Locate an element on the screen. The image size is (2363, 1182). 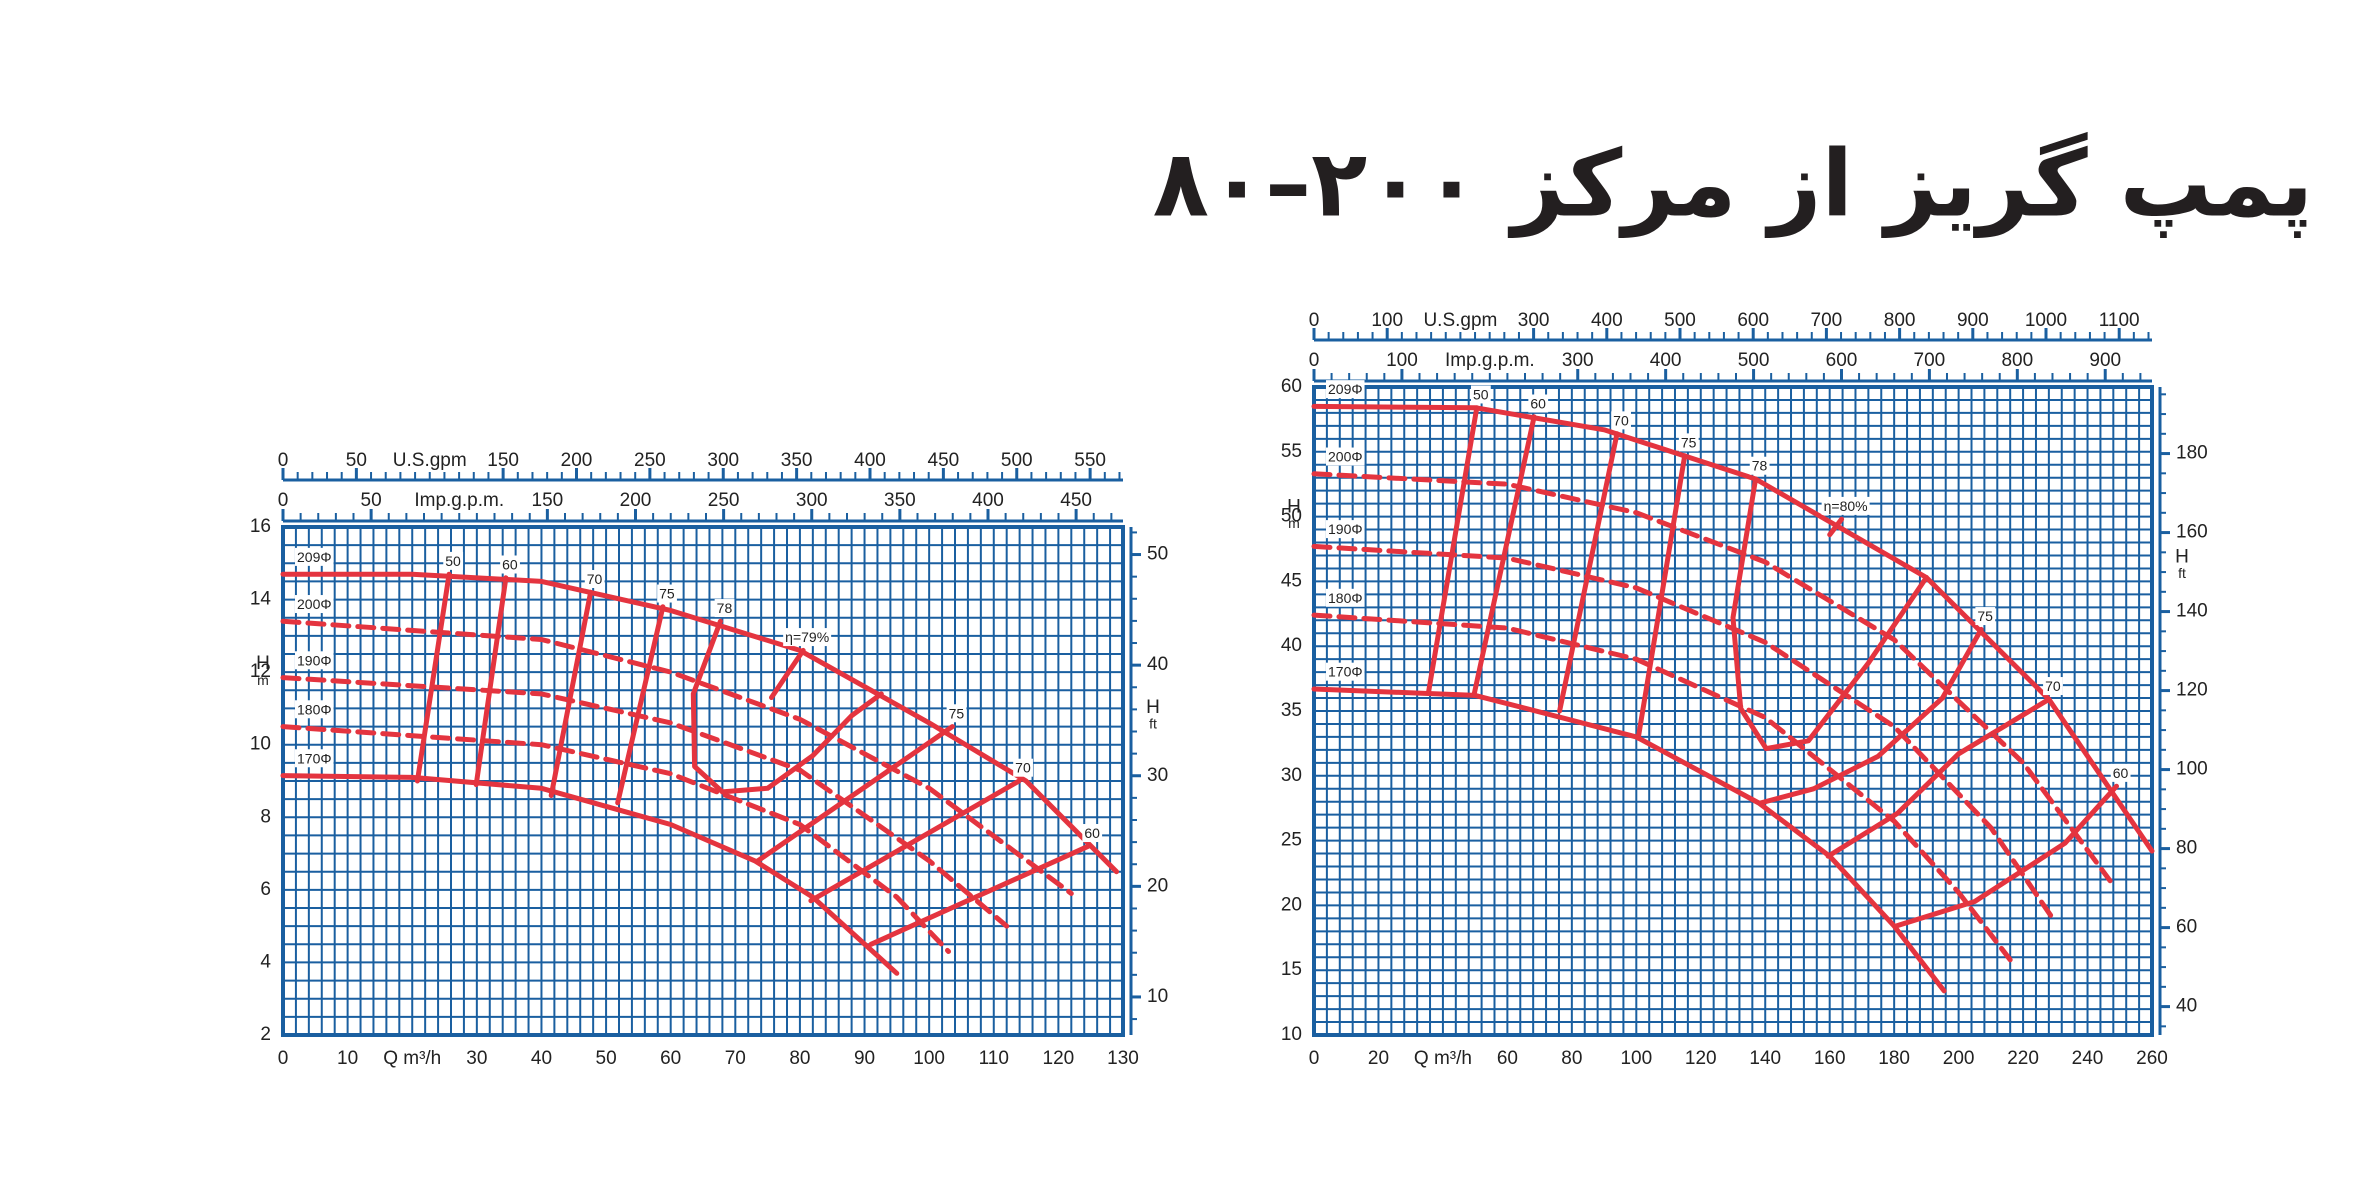
top-tick-label: 200 is located at coordinates (636, 500).